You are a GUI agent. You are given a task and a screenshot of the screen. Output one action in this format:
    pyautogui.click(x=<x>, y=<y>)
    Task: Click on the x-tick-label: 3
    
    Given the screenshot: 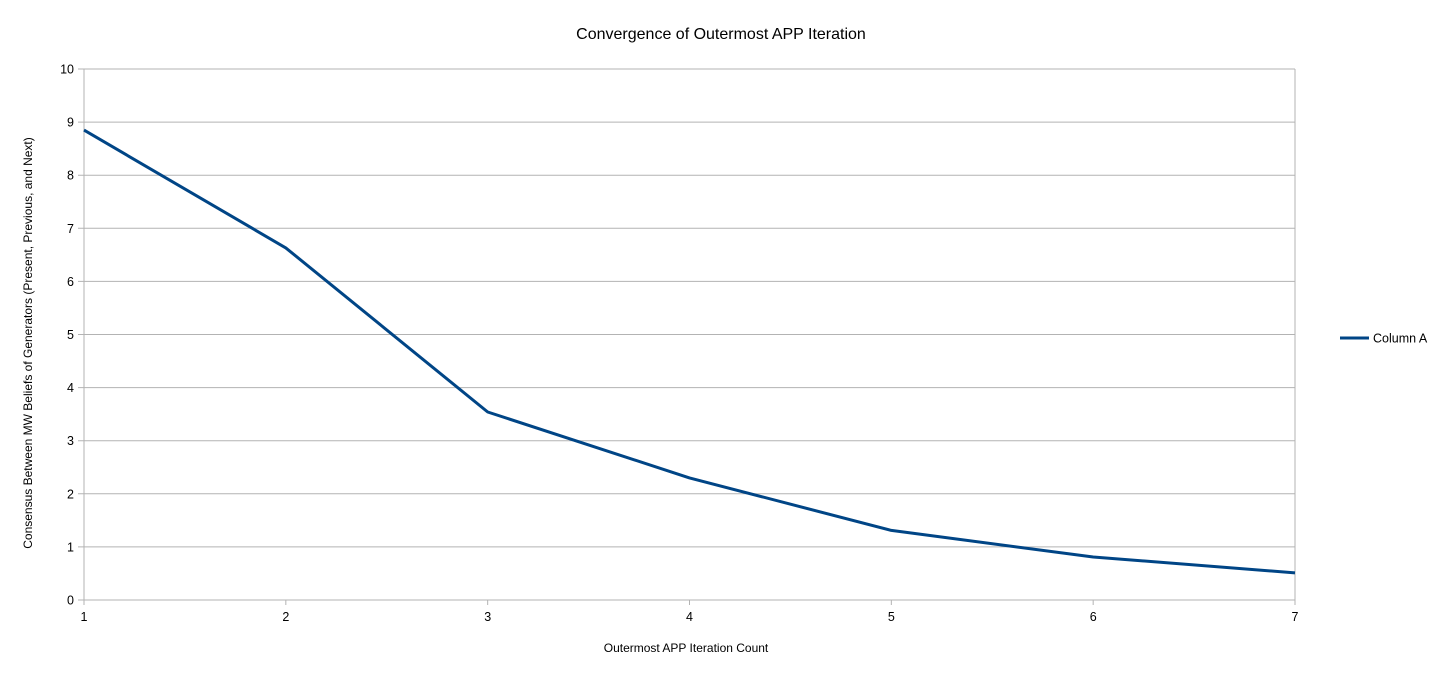 What is the action you would take?
    pyautogui.click(x=487, y=617)
    